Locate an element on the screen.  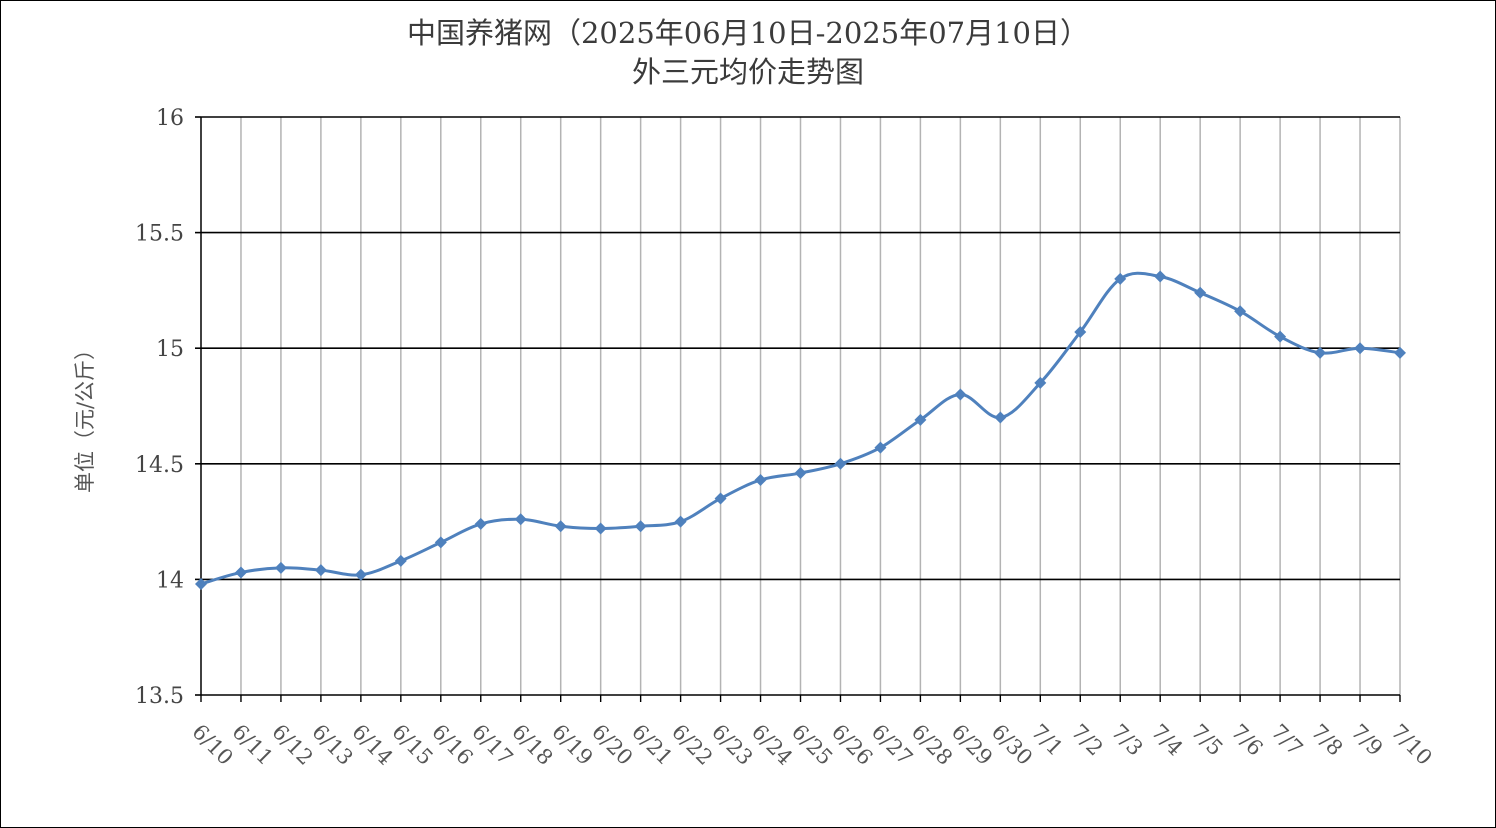
x-tick-label: 7/7 is located at coordinates (1287, 740).